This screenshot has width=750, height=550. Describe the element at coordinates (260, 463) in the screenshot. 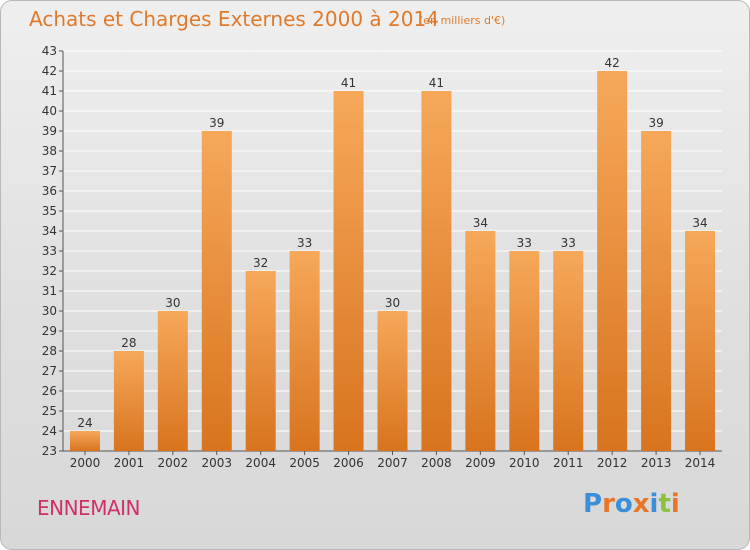

I see `x-tick-label: 2004` at that location.